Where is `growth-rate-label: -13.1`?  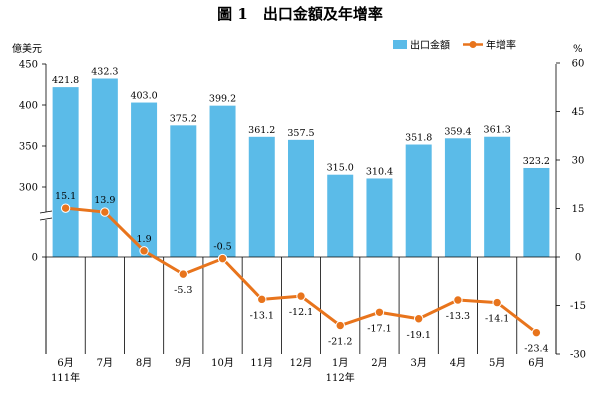
growth-rate-label: -13.1 is located at coordinates (262, 315).